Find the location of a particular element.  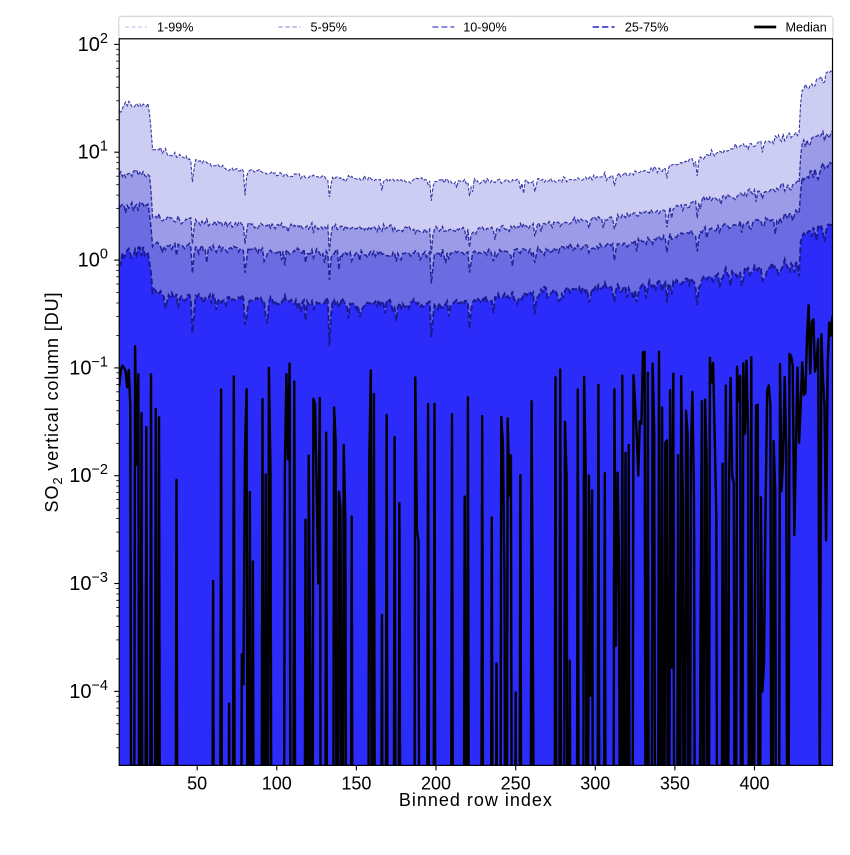

svg-text: 5-95% is located at coordinates (329, 28).